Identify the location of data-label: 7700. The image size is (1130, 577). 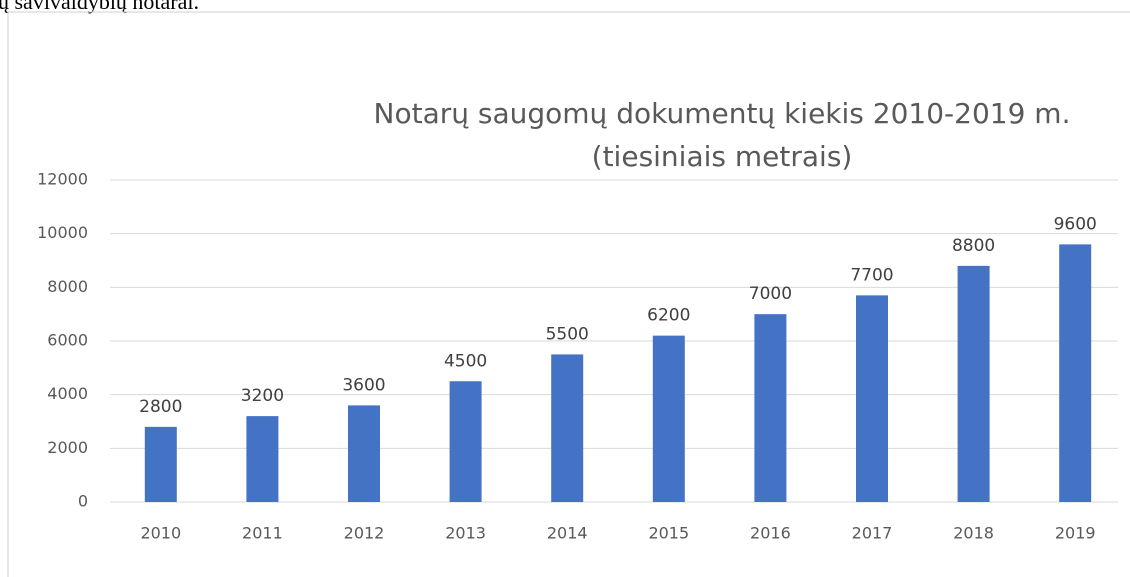
(871, 275).